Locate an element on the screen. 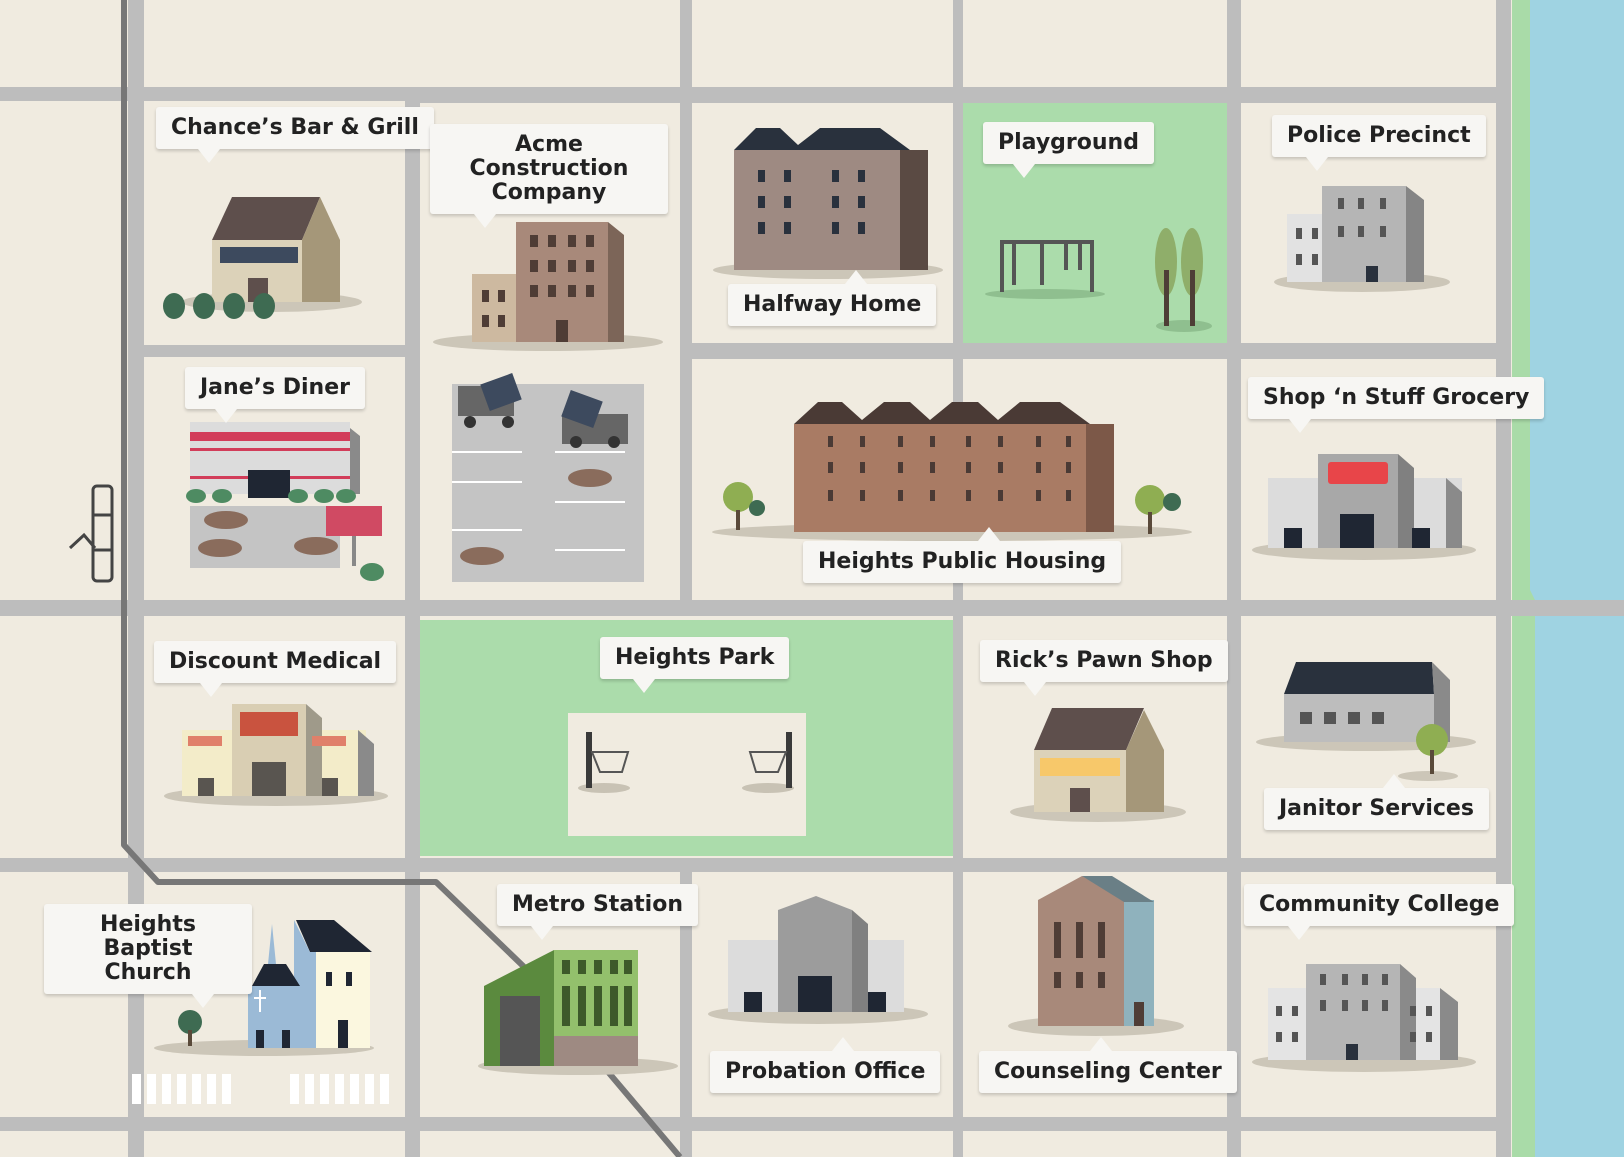 The height and width of the screenshot is (1157, 1624). label-shop-n-stuff: Shop ‘n Stuff Grocery is located at coordinates (1396, 405).